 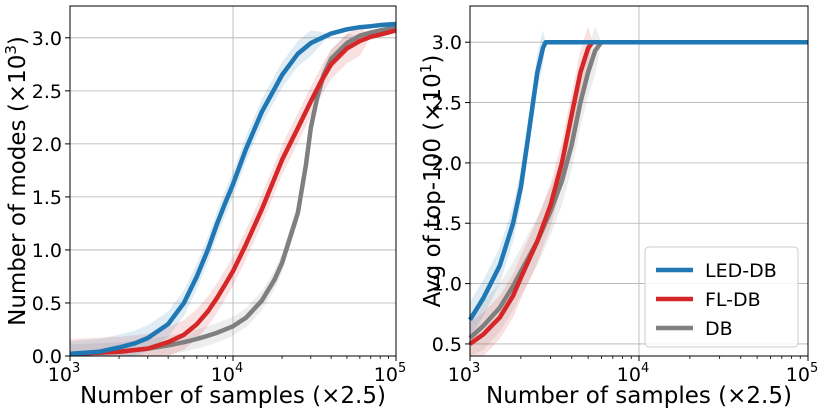 What do you see at coordinates (431, 181) in the screenshot?
I see `y-axis-label: Avg of top-100 (×101)` at bounding box center [431, 181].